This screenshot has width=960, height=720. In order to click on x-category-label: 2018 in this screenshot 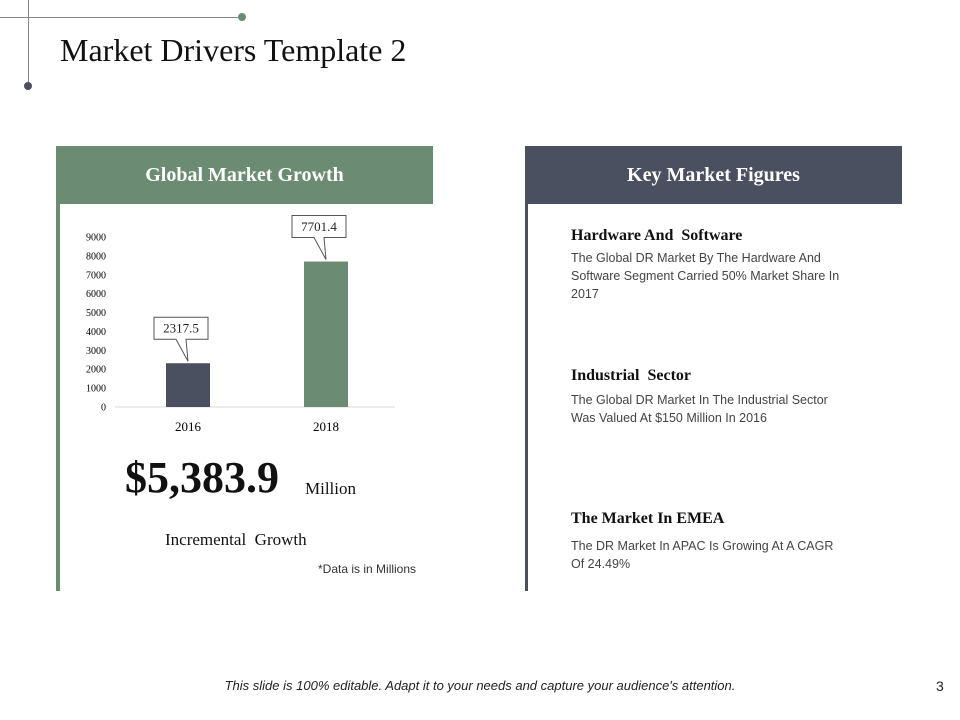, I will do `click(326, 426)`.